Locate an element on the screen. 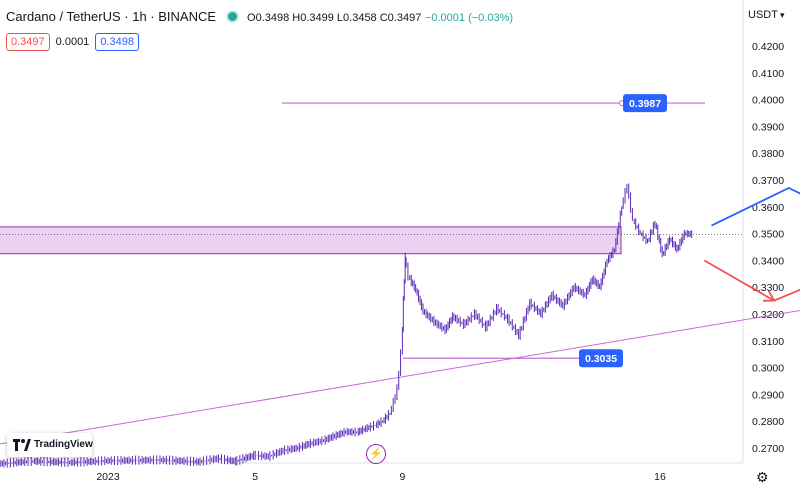  market-status-icon is located at coordinates (233, 17).